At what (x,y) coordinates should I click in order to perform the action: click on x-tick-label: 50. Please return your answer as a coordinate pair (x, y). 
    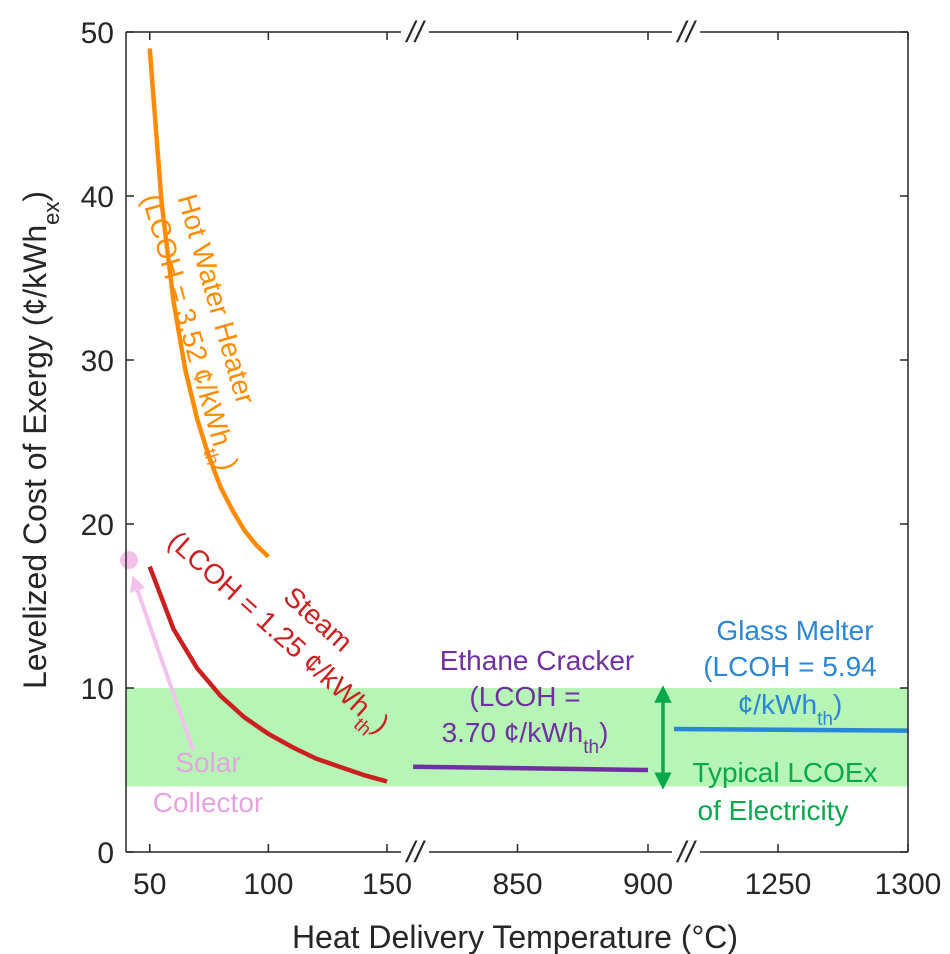
    Looking at the image, I should click on (149, 884).